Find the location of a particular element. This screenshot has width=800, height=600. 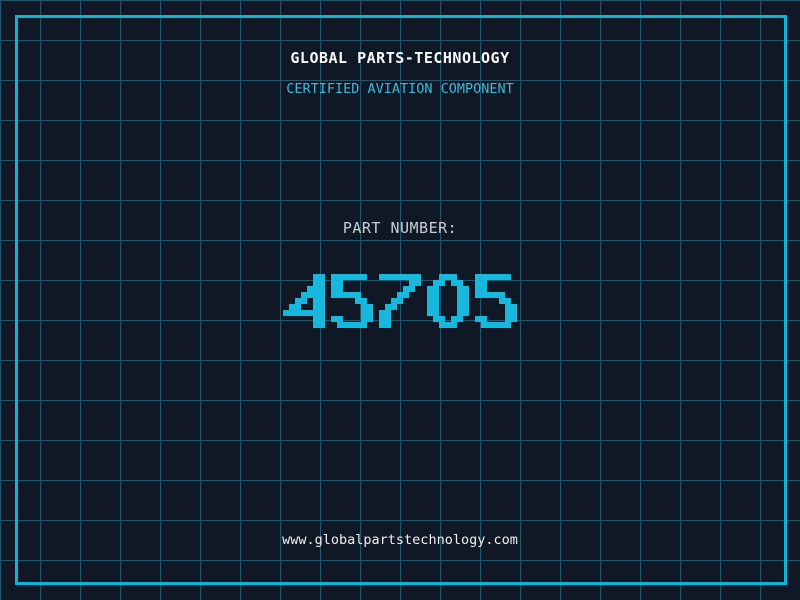

brand-subtitle: CERTIFIED AVIATION COMPONENT is located at coordinates (400, 89).